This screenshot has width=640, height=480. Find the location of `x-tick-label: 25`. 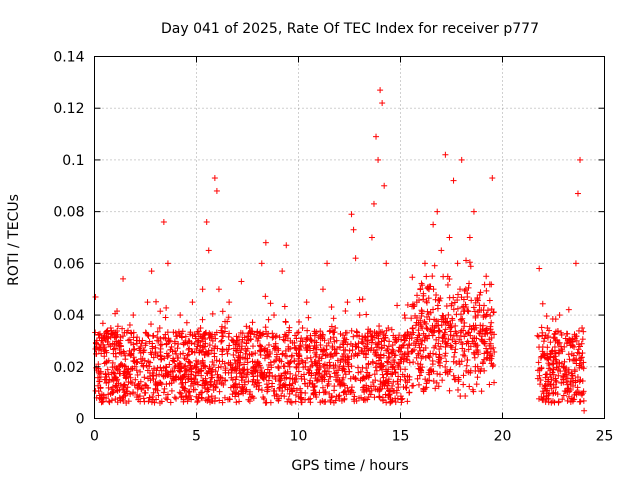

x-tick-label: 25 is located at coordinates (605, 437).